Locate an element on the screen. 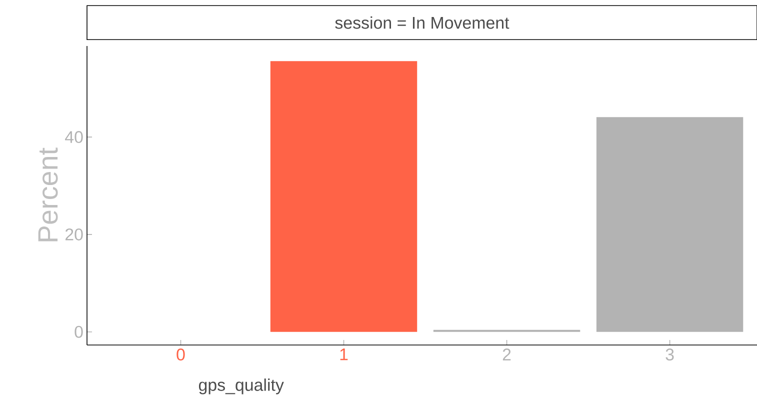 The width and height of the screenshot is (757, 405). x-tick-label: 3 is located at coordinates (670, 354).